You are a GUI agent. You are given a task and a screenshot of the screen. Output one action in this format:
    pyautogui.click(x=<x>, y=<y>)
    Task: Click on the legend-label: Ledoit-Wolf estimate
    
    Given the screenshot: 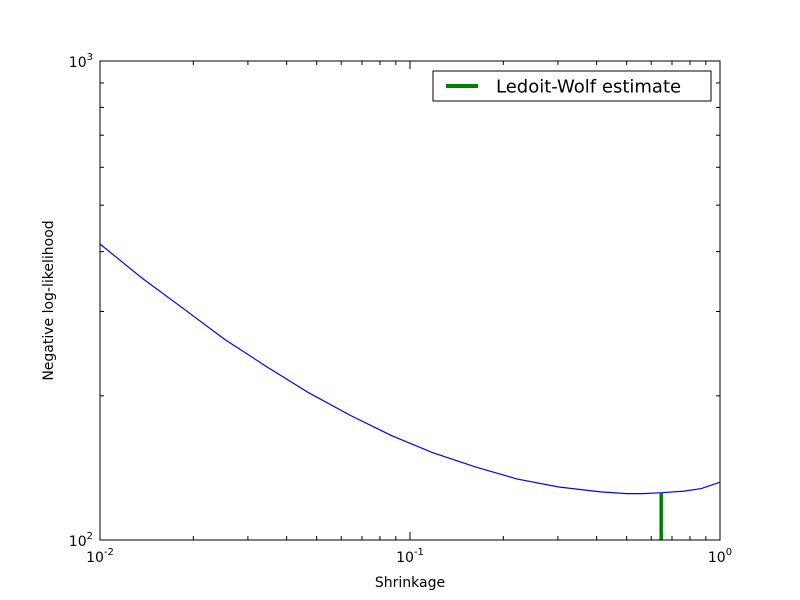 What is the action you would take?
    pyautogui.click(x=588, y=87)
    